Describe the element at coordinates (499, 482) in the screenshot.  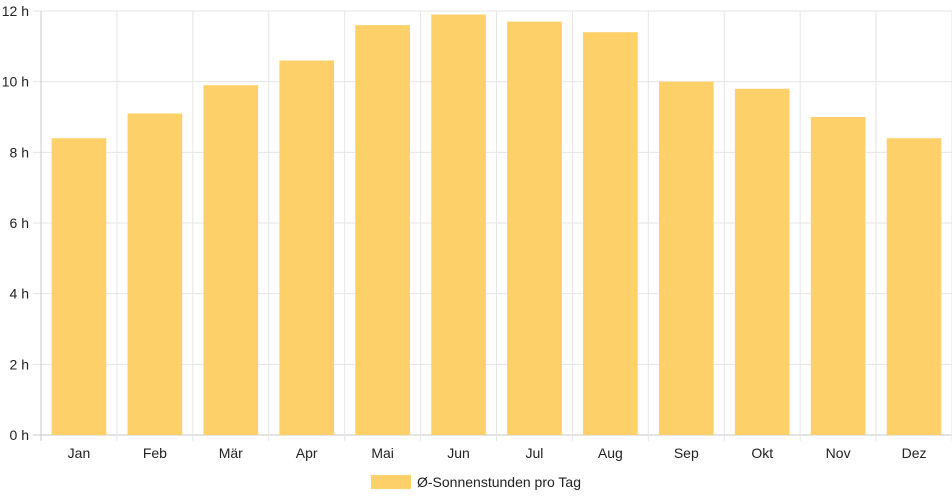
I see `legend-label: Ø-Sonnenstunden pro Tag` at that location.